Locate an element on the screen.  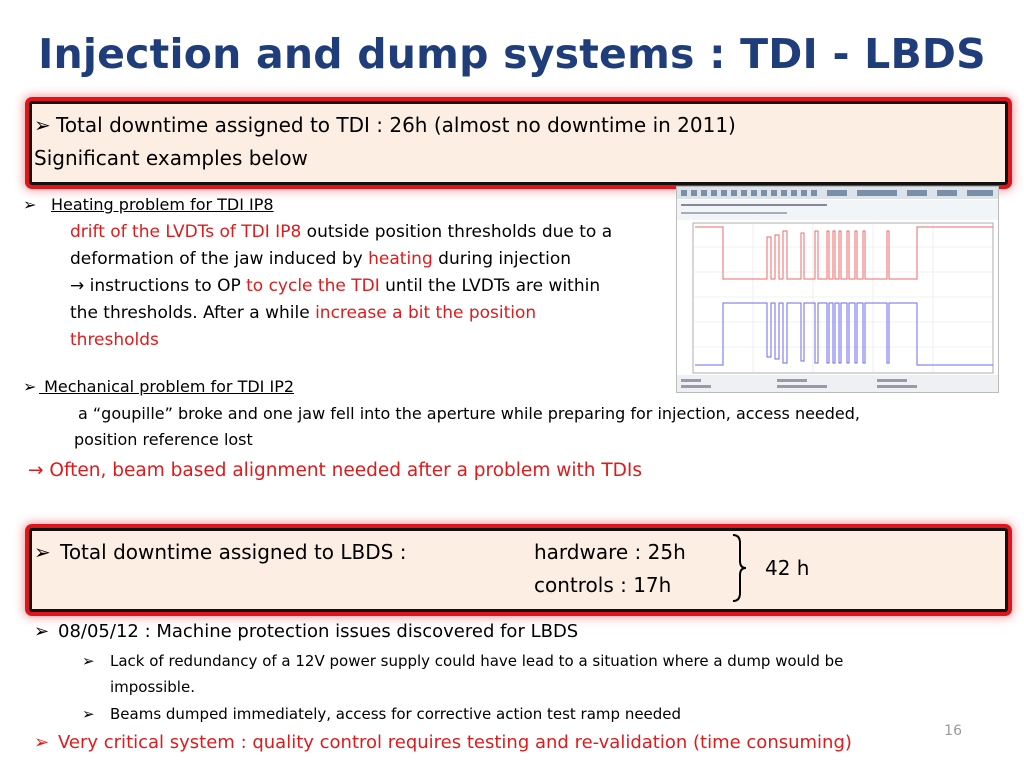
slide-title: Injection and dump systems : TDI - LBDS is located at coordinates (512, 54).